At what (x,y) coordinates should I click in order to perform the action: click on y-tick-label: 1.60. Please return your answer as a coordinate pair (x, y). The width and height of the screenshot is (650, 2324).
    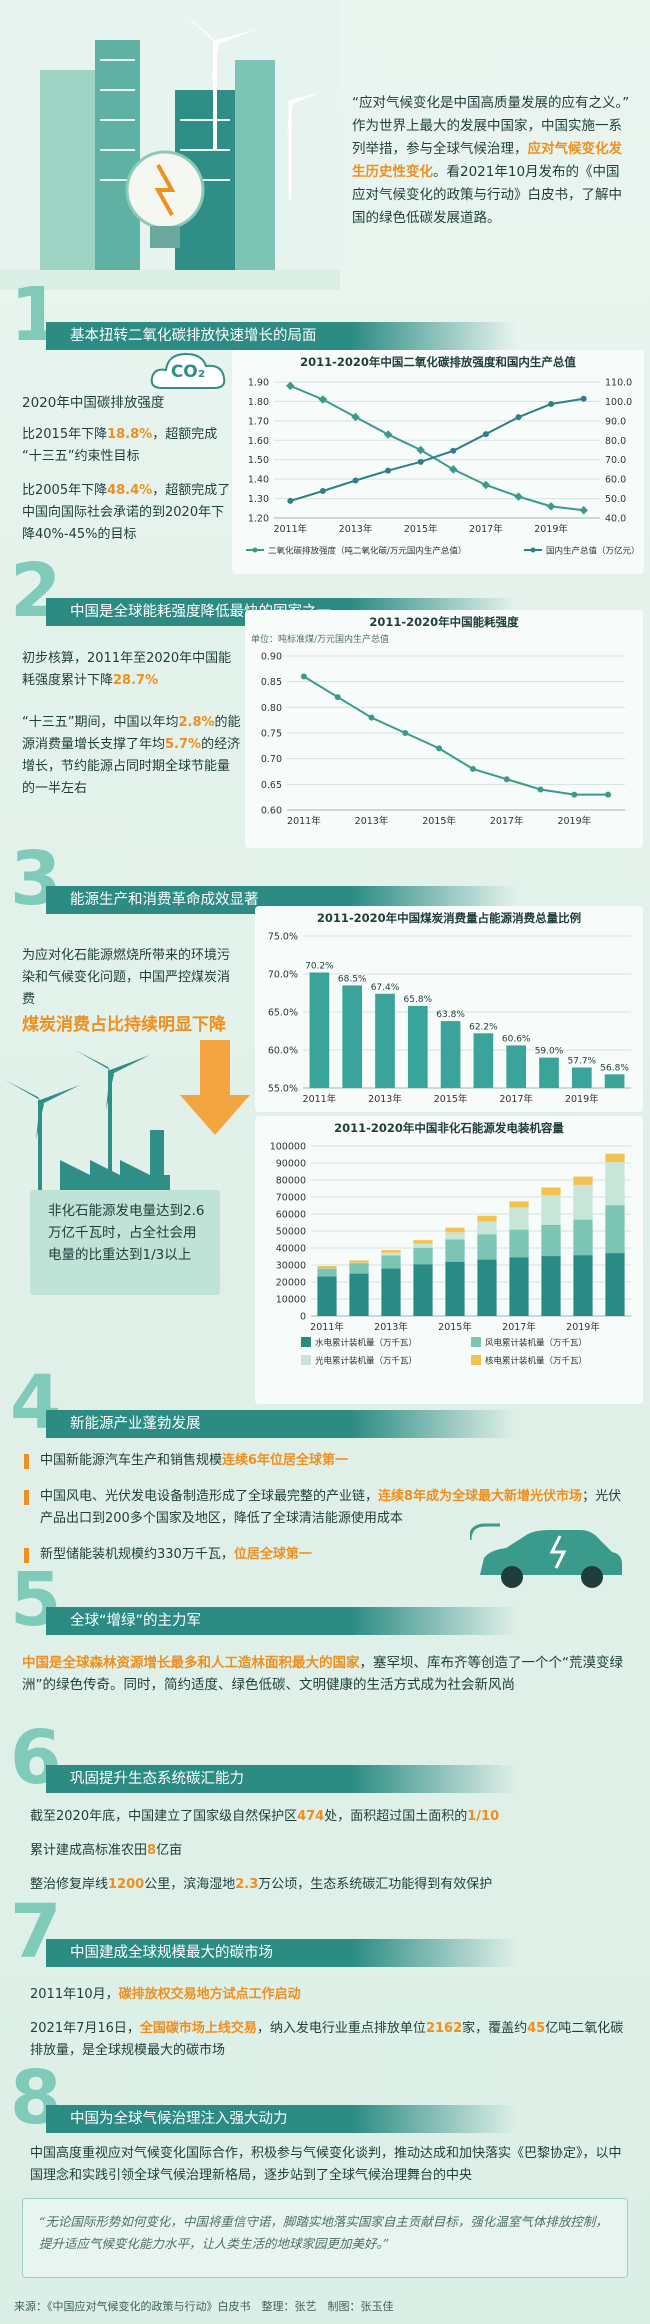
    Looking at the image, I should click on (258, 441).